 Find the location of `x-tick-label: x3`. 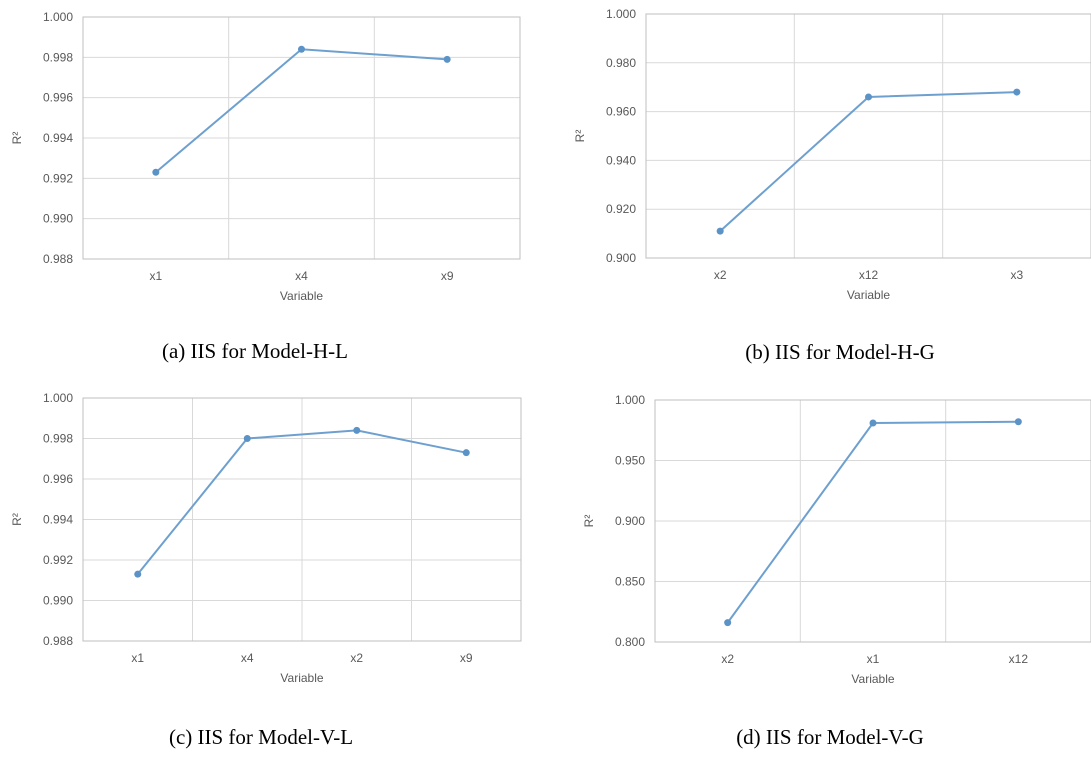

x-tick-label: x3 is located at coordinates (1016, 275).